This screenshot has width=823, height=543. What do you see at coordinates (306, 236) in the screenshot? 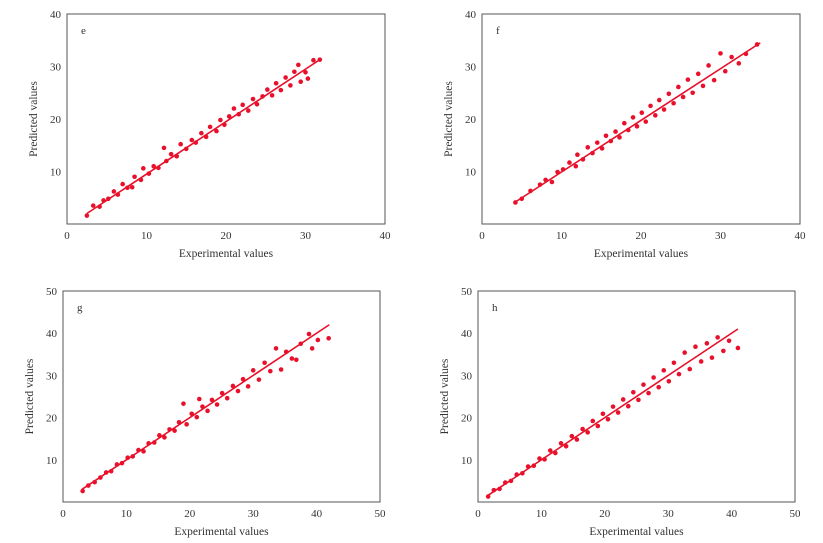
I see `x-tick-label: 30` at bounding box center [306, 236].